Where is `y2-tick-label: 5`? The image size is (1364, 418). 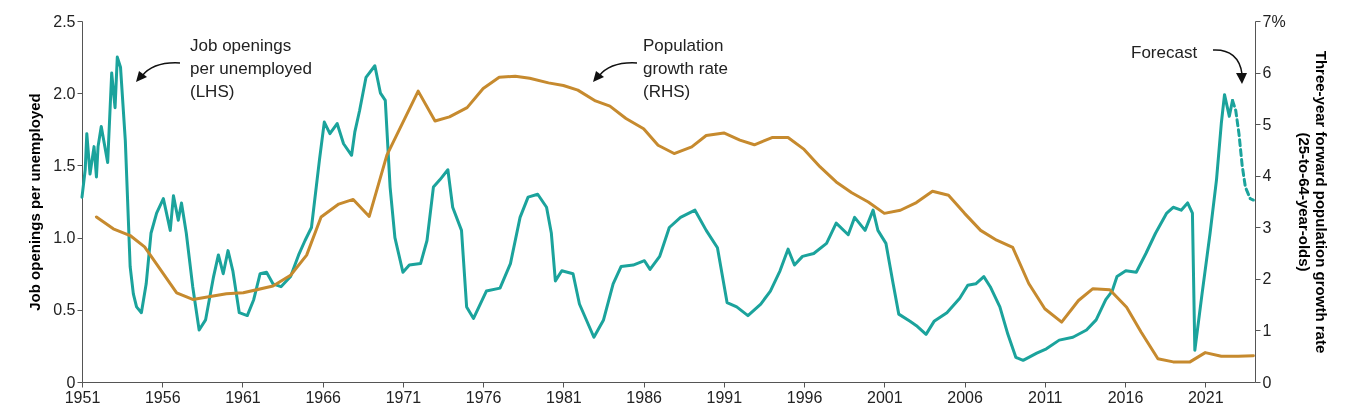 y2-tick-label: 5 is located at coordinates (1267, 124).